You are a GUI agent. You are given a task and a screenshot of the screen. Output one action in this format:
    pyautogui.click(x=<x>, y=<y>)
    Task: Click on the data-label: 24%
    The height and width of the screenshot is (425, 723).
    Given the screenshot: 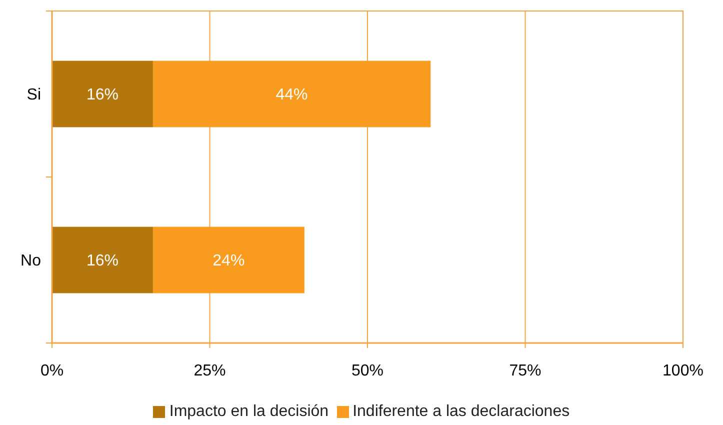 What is the action you would take?
    pyautogui.click(x=228, y=261)
    